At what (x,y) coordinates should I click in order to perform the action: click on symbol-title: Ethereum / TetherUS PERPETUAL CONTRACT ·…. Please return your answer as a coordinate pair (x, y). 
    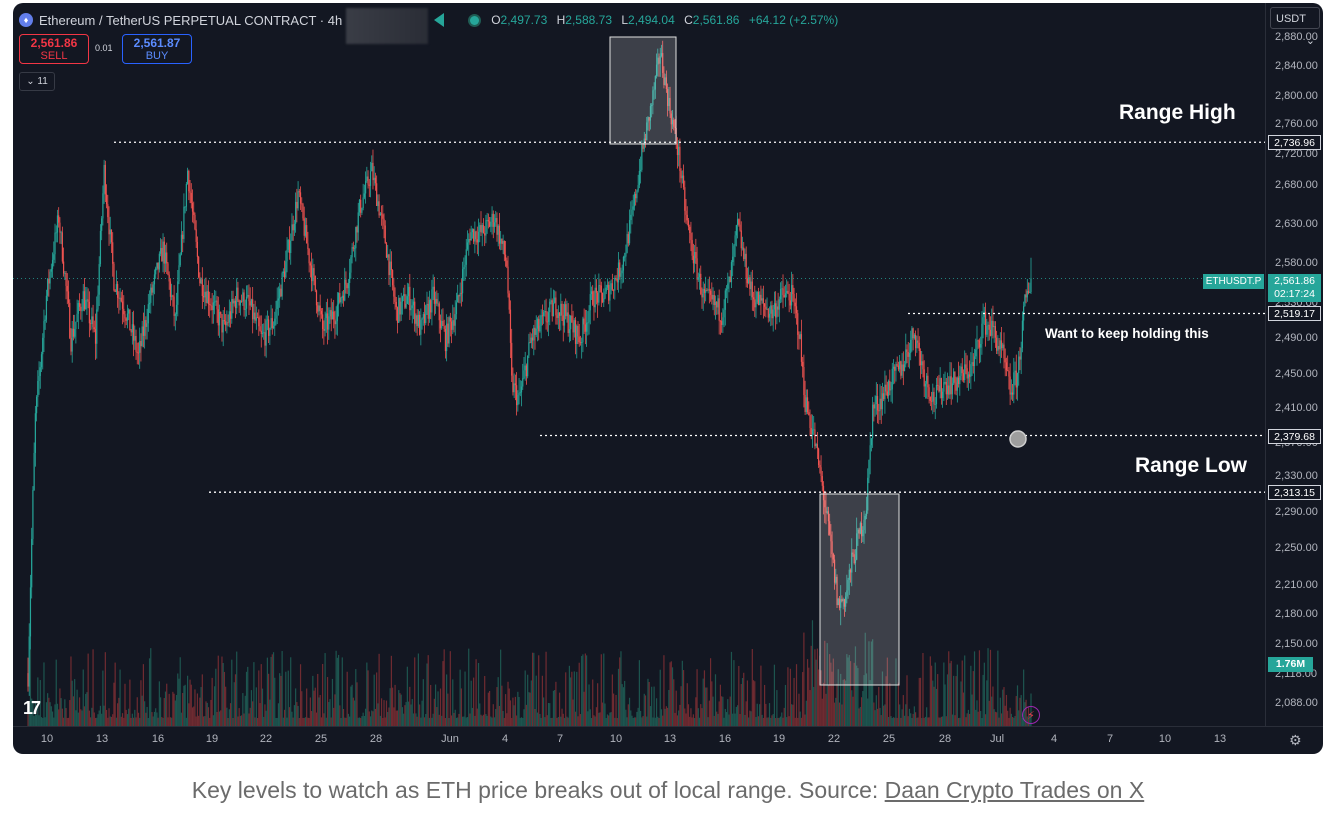
    Looking at the image, I should click on (191, 20).